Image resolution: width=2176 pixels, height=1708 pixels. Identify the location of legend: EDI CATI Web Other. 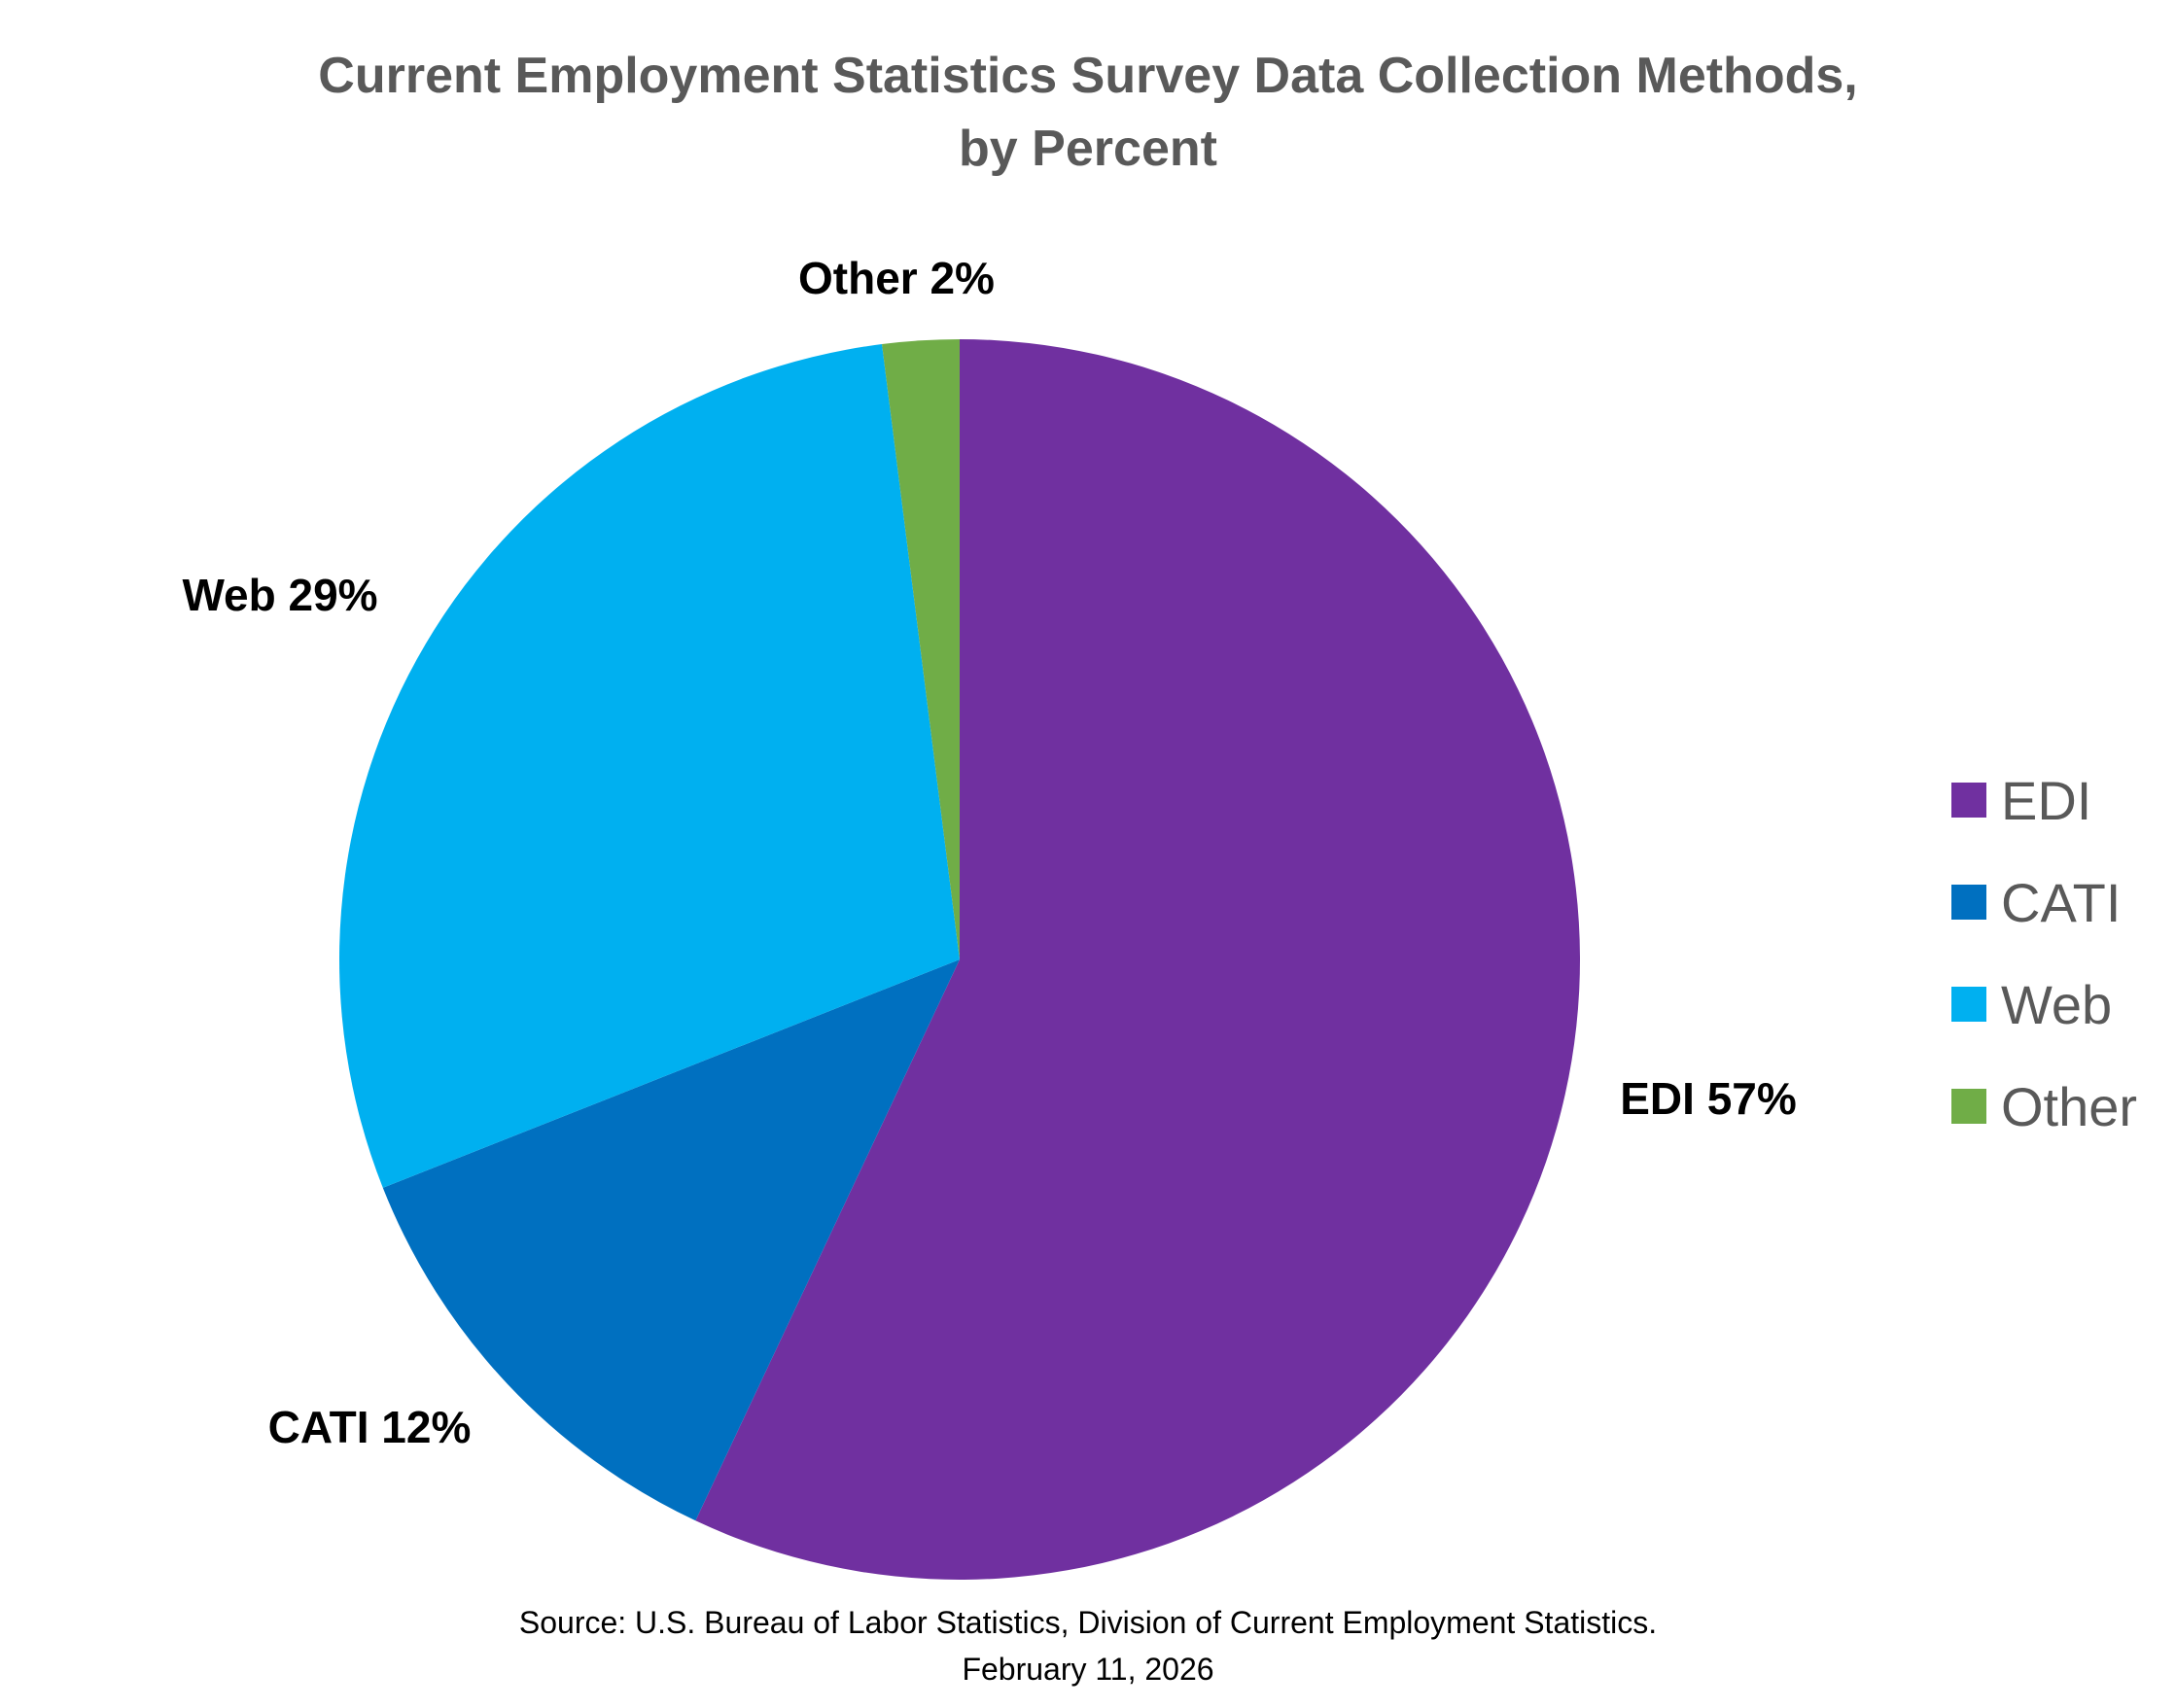
(2044, 954).